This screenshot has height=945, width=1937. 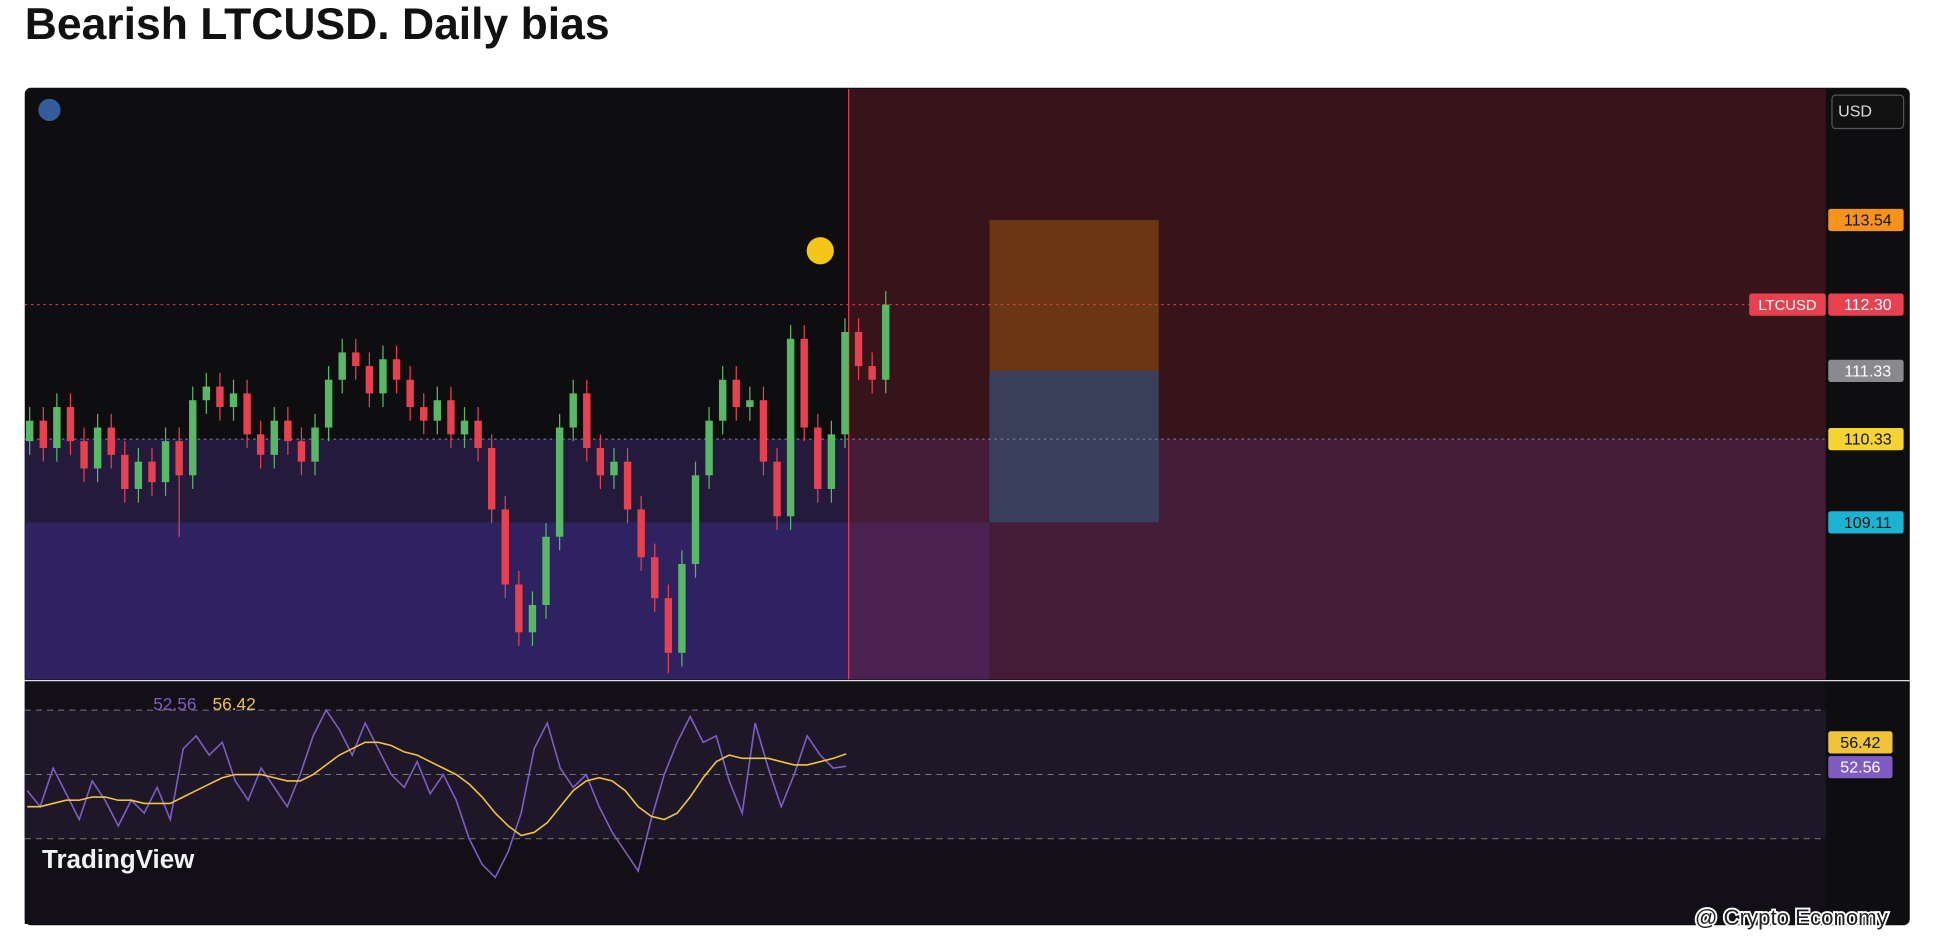 What do you see at coordinates (820, 251) in the screenshot?
I see `emoji-icon` at bounding box center [820, 251].